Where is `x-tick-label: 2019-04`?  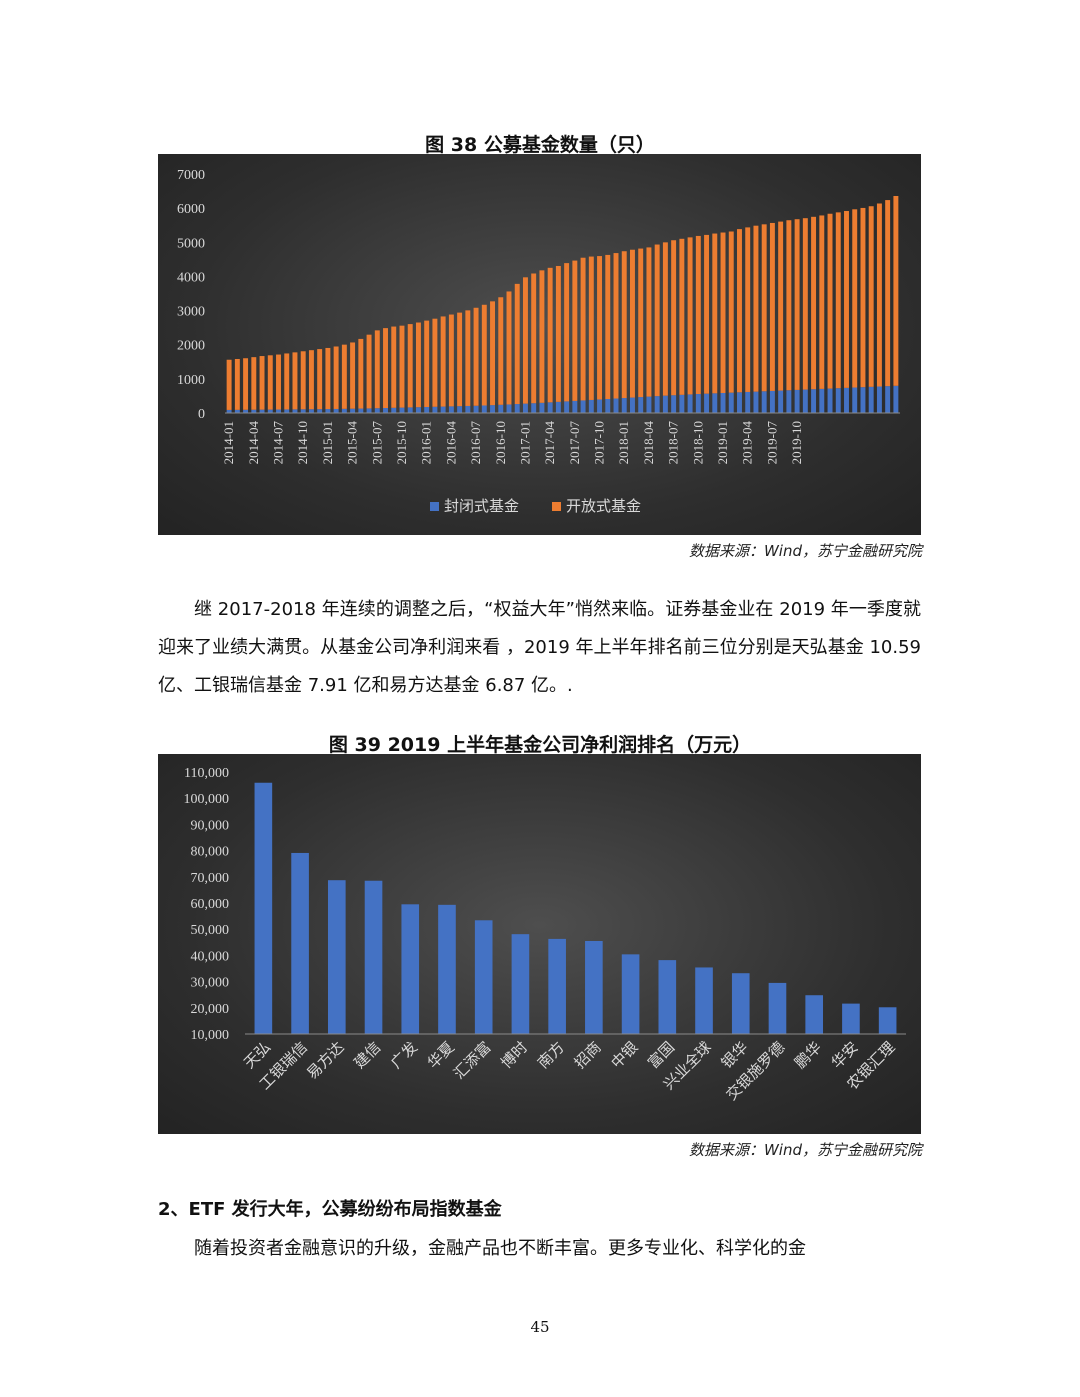
x-tick-label: 2019-04 is located at coordinates (747, 443).